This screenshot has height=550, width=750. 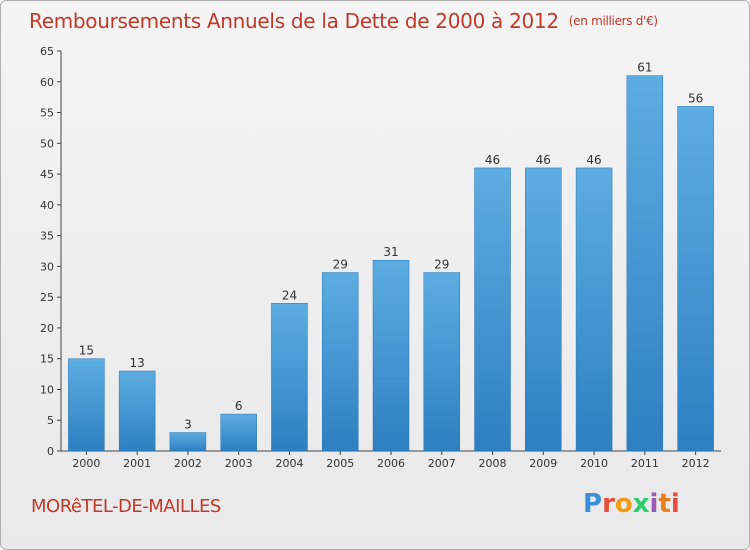 What do you see at coordinates (47, 143) in the screenshot?
I see `y-tick-label: 50` at bounding box center [47, 143].